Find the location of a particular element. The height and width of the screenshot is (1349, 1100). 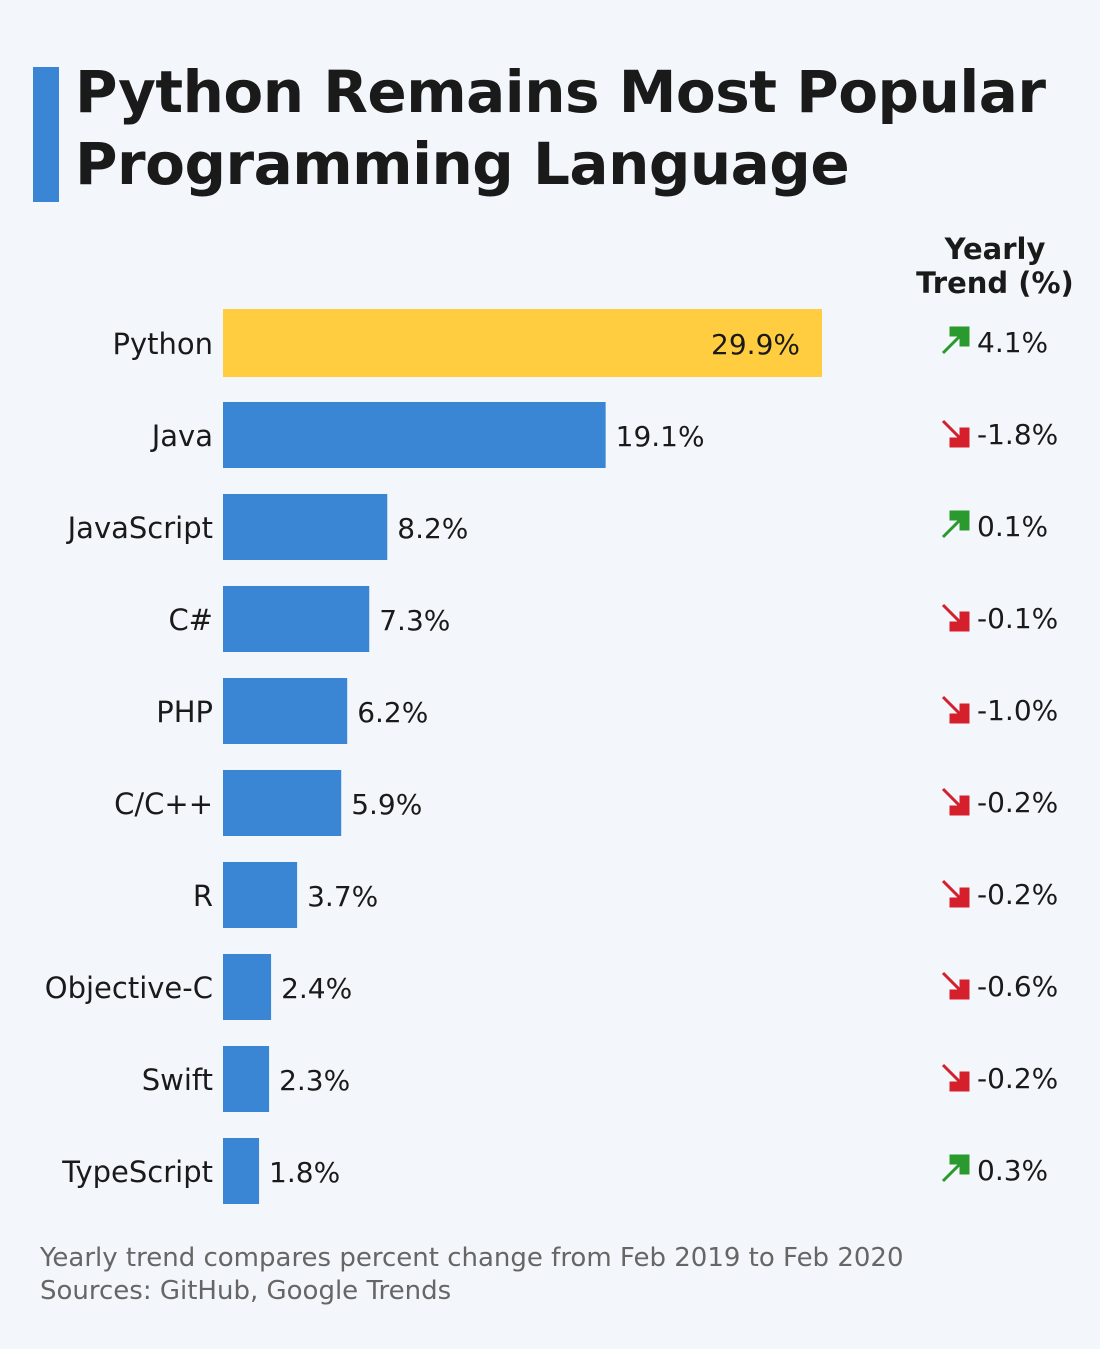

category-label: JavaScript is located at coordinates (139, 528).